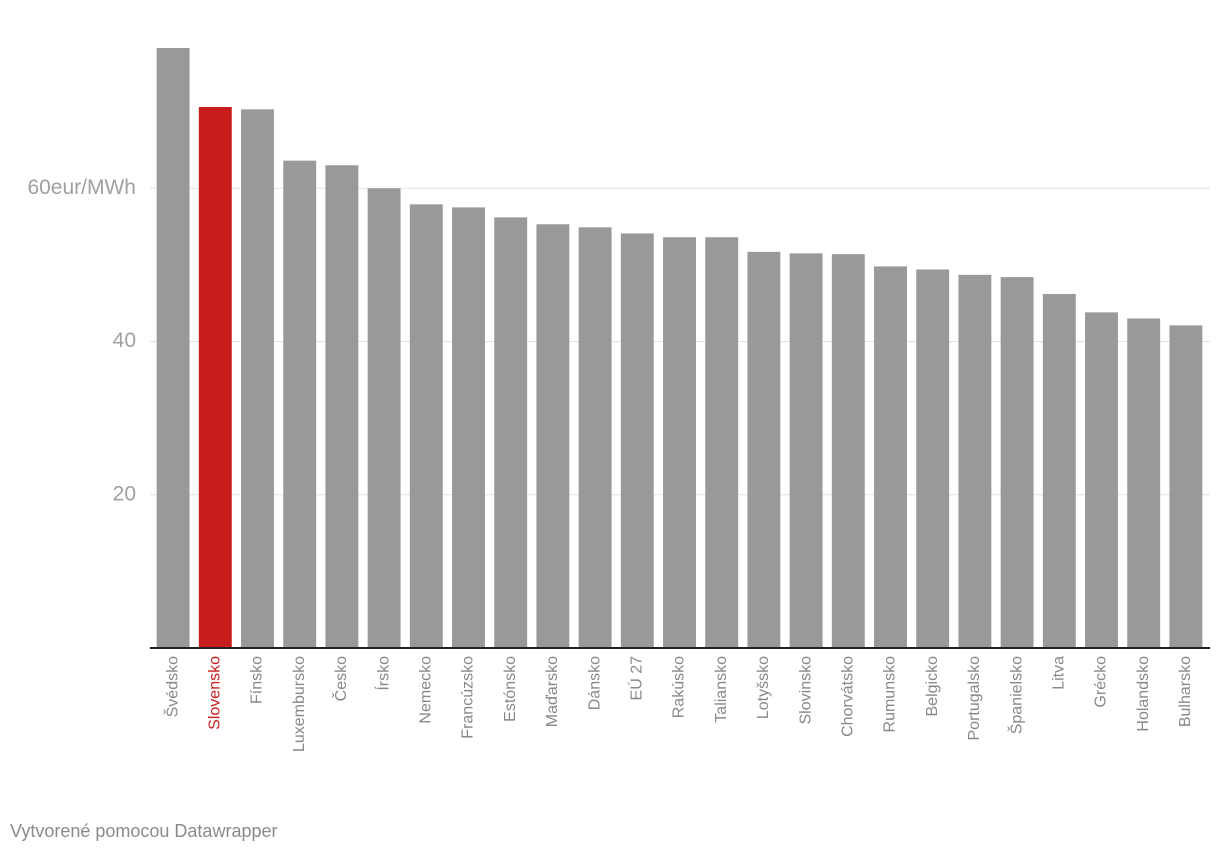 The image size is (1220, 856). What do you see at coordinates (340, 678) in the screenshot?
I see `x-tick-label: Česko` at bounding box center [340, 678].